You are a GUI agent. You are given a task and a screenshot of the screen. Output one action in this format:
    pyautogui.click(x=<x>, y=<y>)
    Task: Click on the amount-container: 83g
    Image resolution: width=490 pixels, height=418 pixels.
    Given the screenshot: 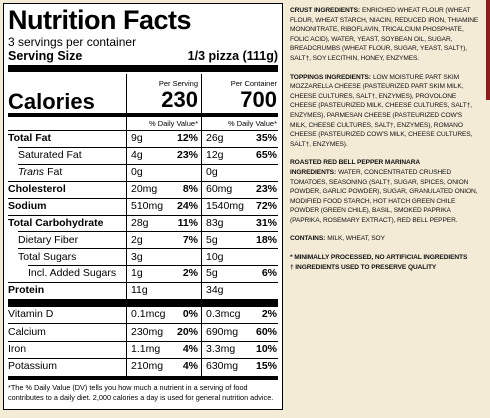 What is the action you would take?
    pyautogui.click(x=215, y=222)
    